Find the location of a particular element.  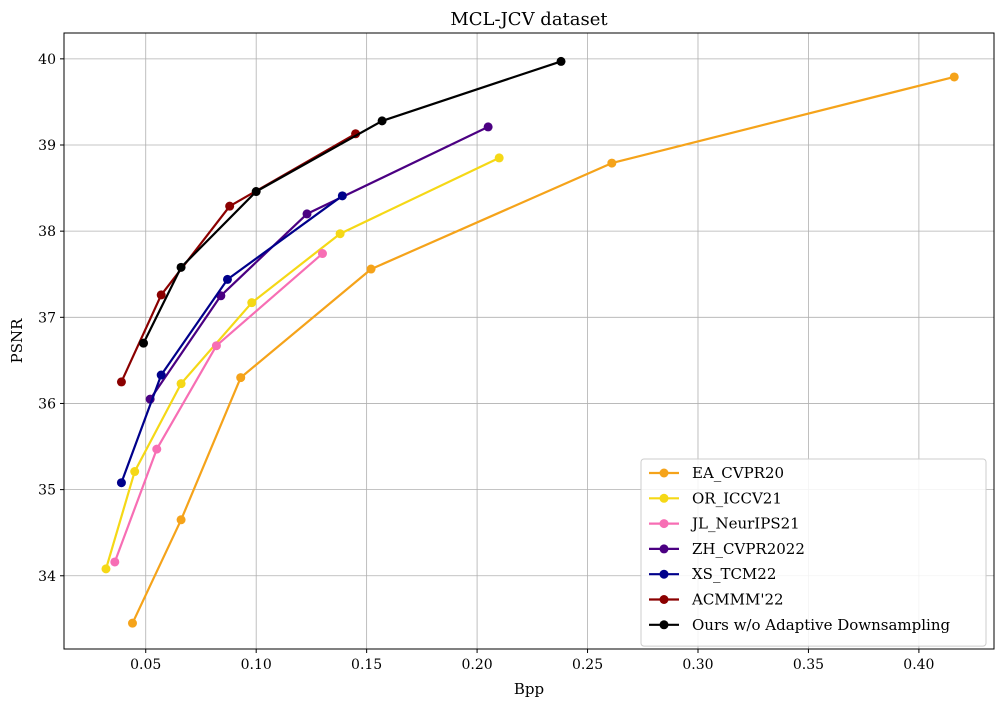

legend-item: ACMMM'22 is located at coordinates (716, 600).